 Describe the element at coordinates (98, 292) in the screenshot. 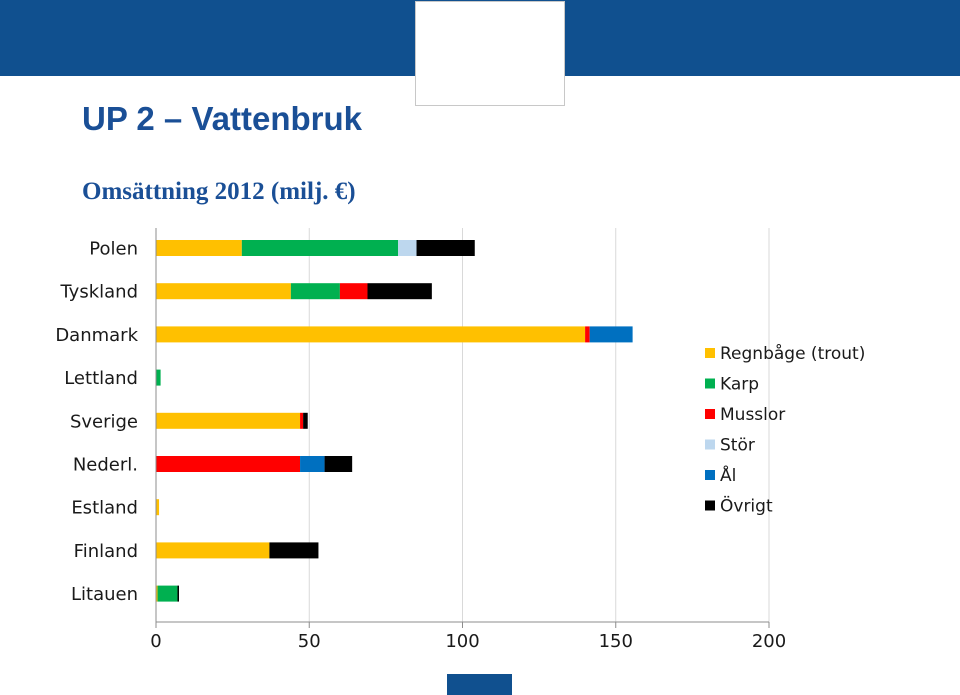

I see `category-label: Tyskland` at that location.